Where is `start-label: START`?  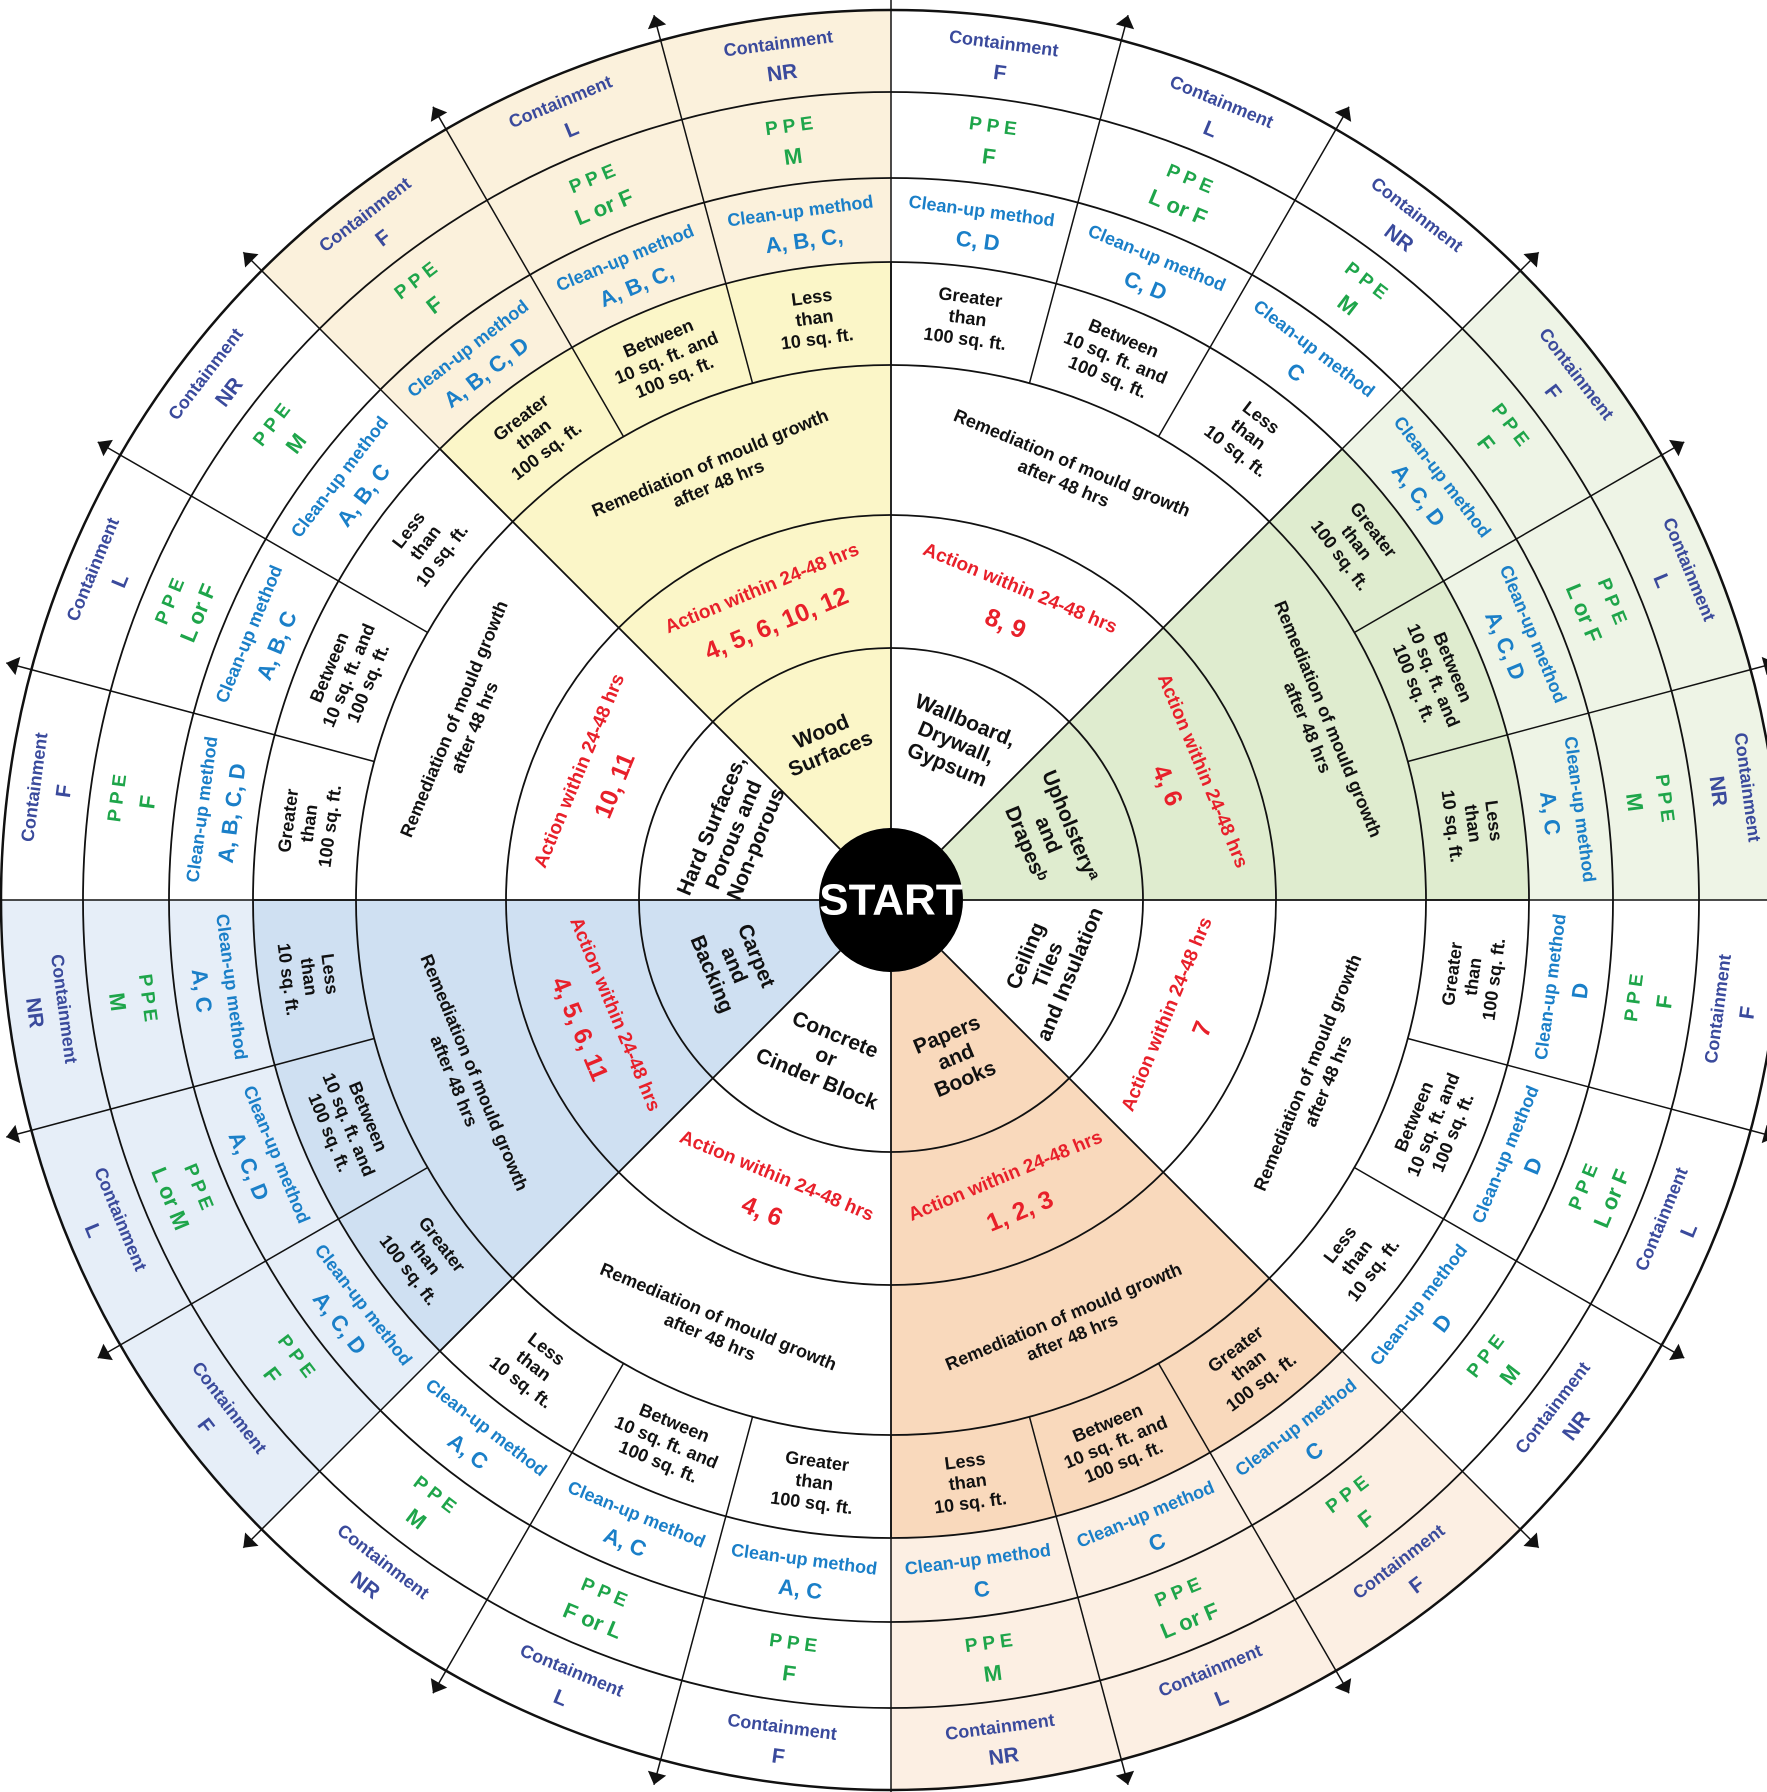
start-label: START is located at coordinates (891, 900).